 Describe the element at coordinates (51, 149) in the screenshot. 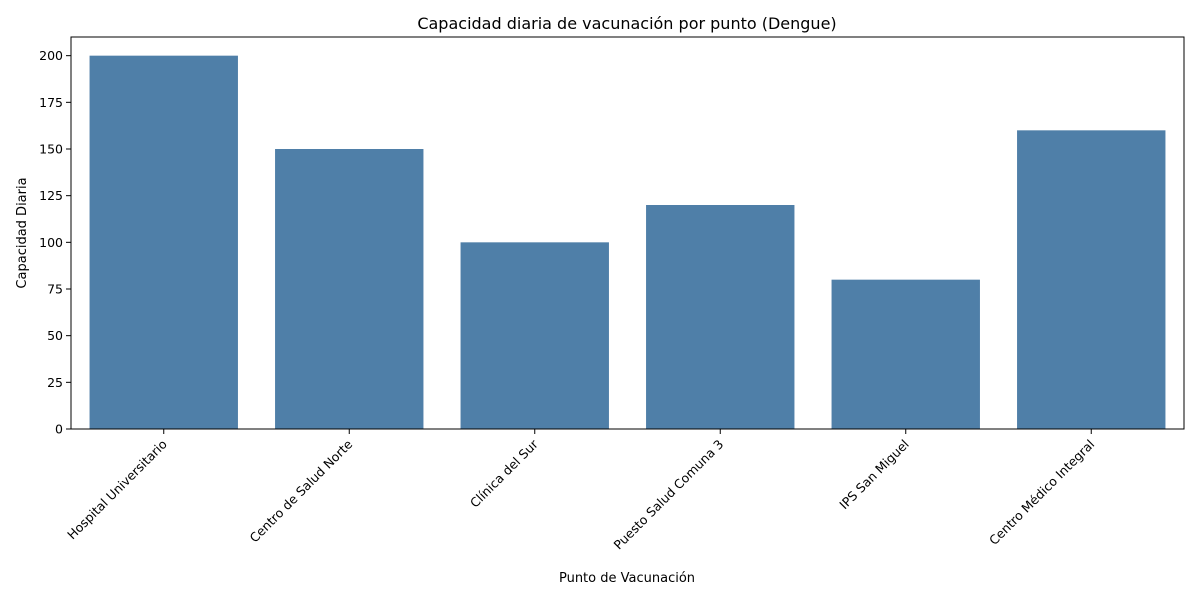

I see `y-tick-label-6: 150` at that location.